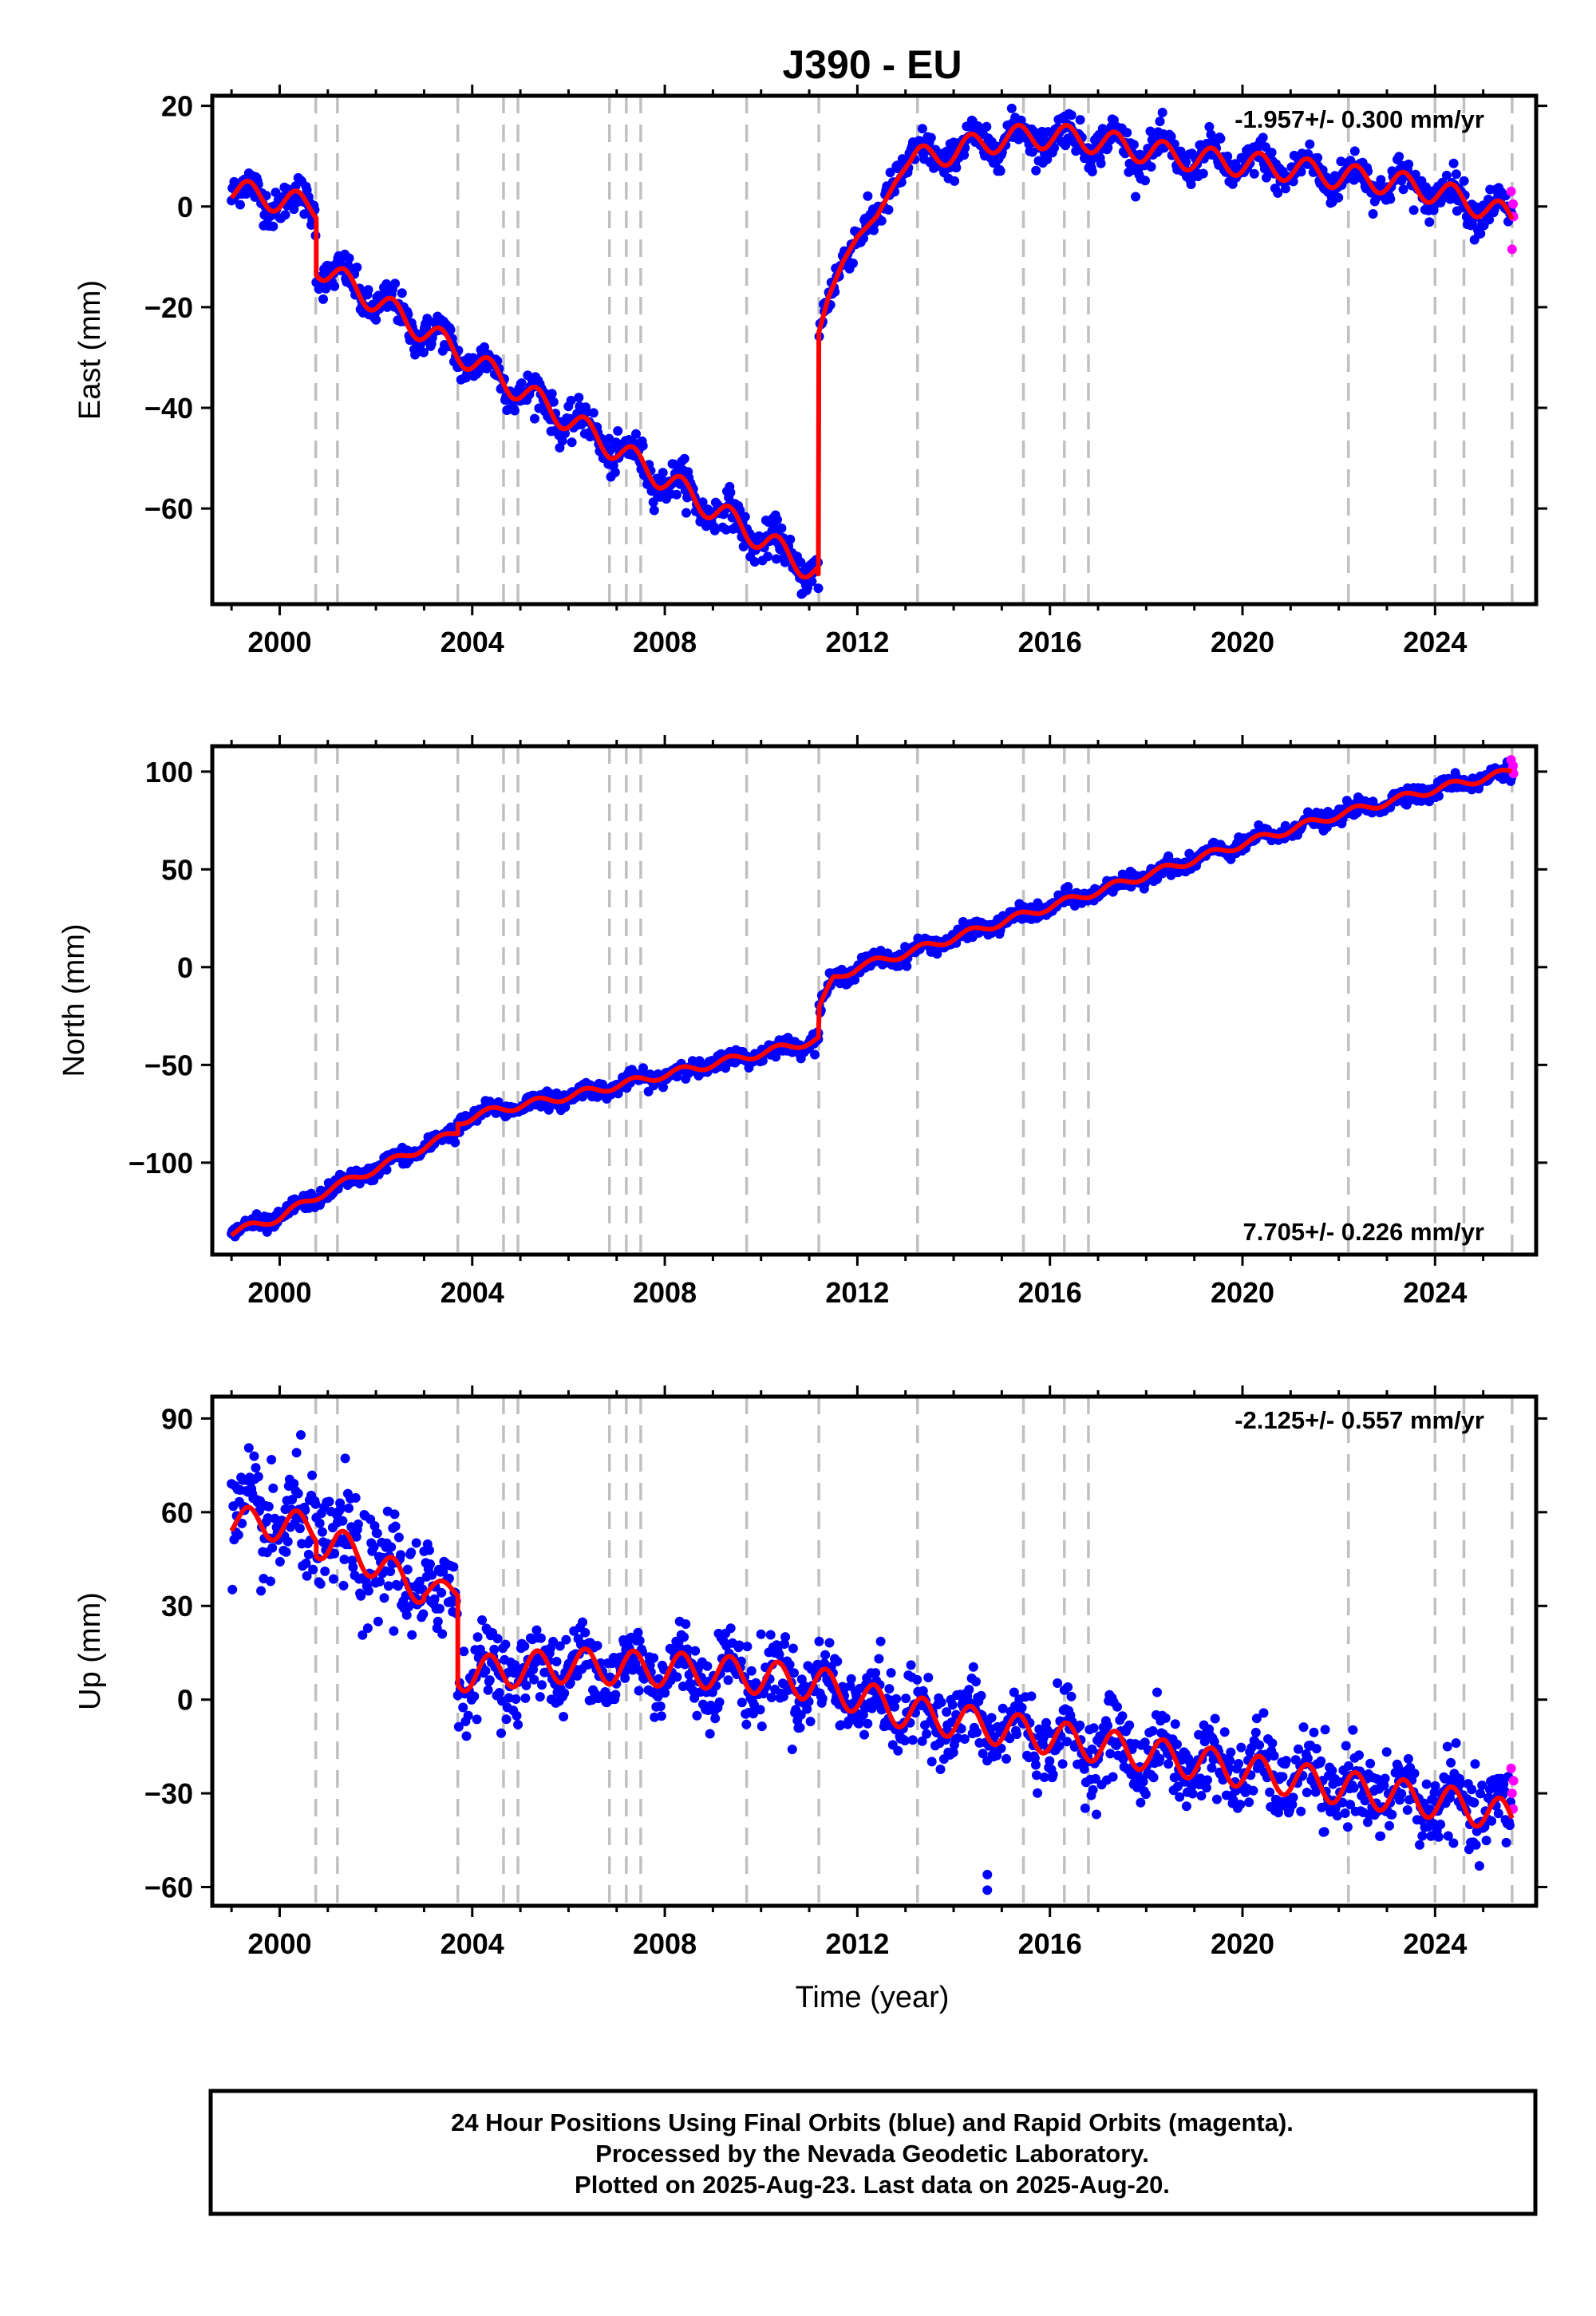 The image size is (1596, 2316). What do you see at coordinates (279, 1943) in the screenshot?
I see `x-tick-label: 2000` at bounding box center [279, 1943].